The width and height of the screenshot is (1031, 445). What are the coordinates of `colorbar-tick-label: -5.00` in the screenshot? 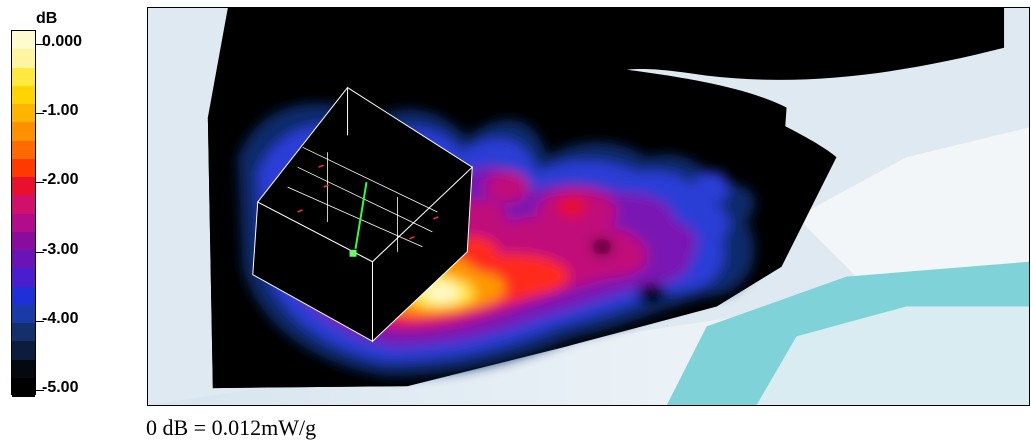 It's located at (60, 387).